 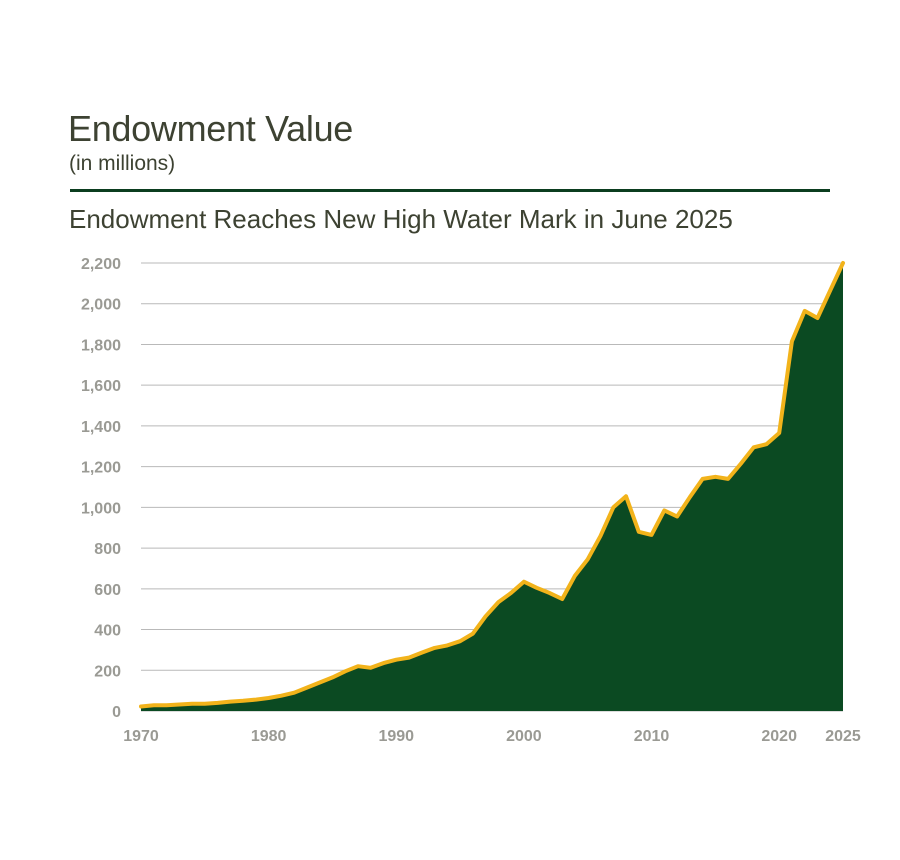 I want to click on x-tick-label: 1980, so click(x=269, y=736).